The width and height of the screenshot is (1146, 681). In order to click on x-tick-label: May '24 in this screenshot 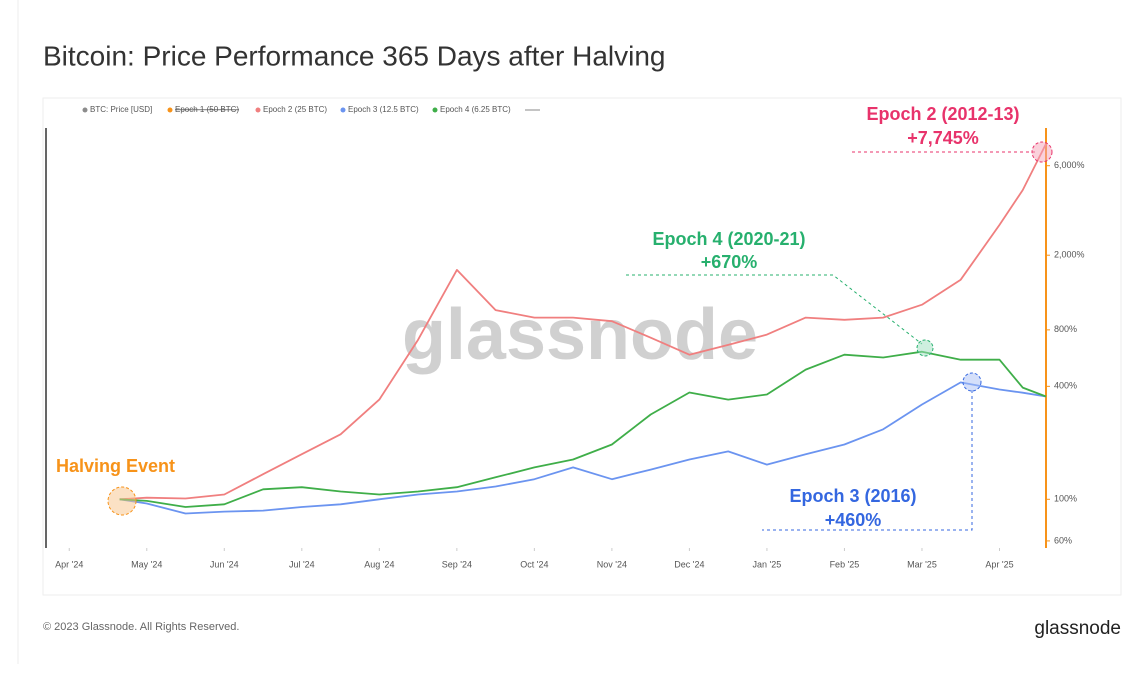, I will do `click(146, 564)`.